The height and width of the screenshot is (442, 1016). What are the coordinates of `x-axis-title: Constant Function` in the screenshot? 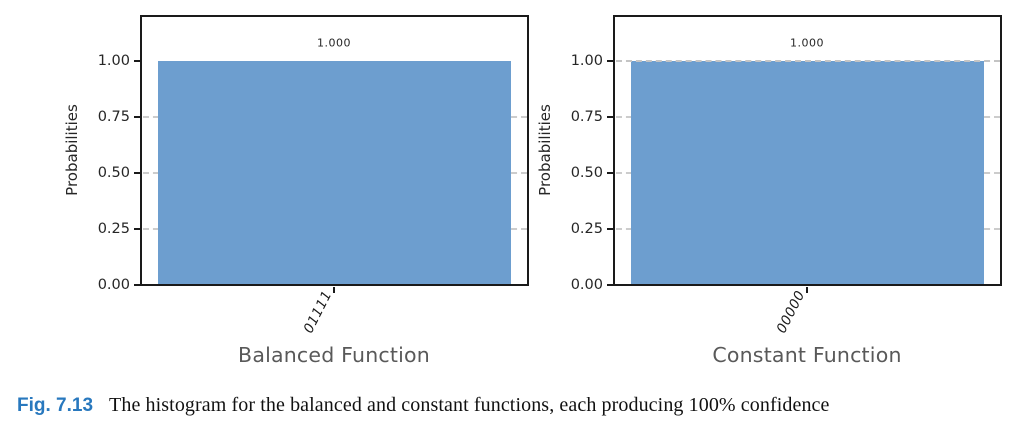 It's located at (807, 355).